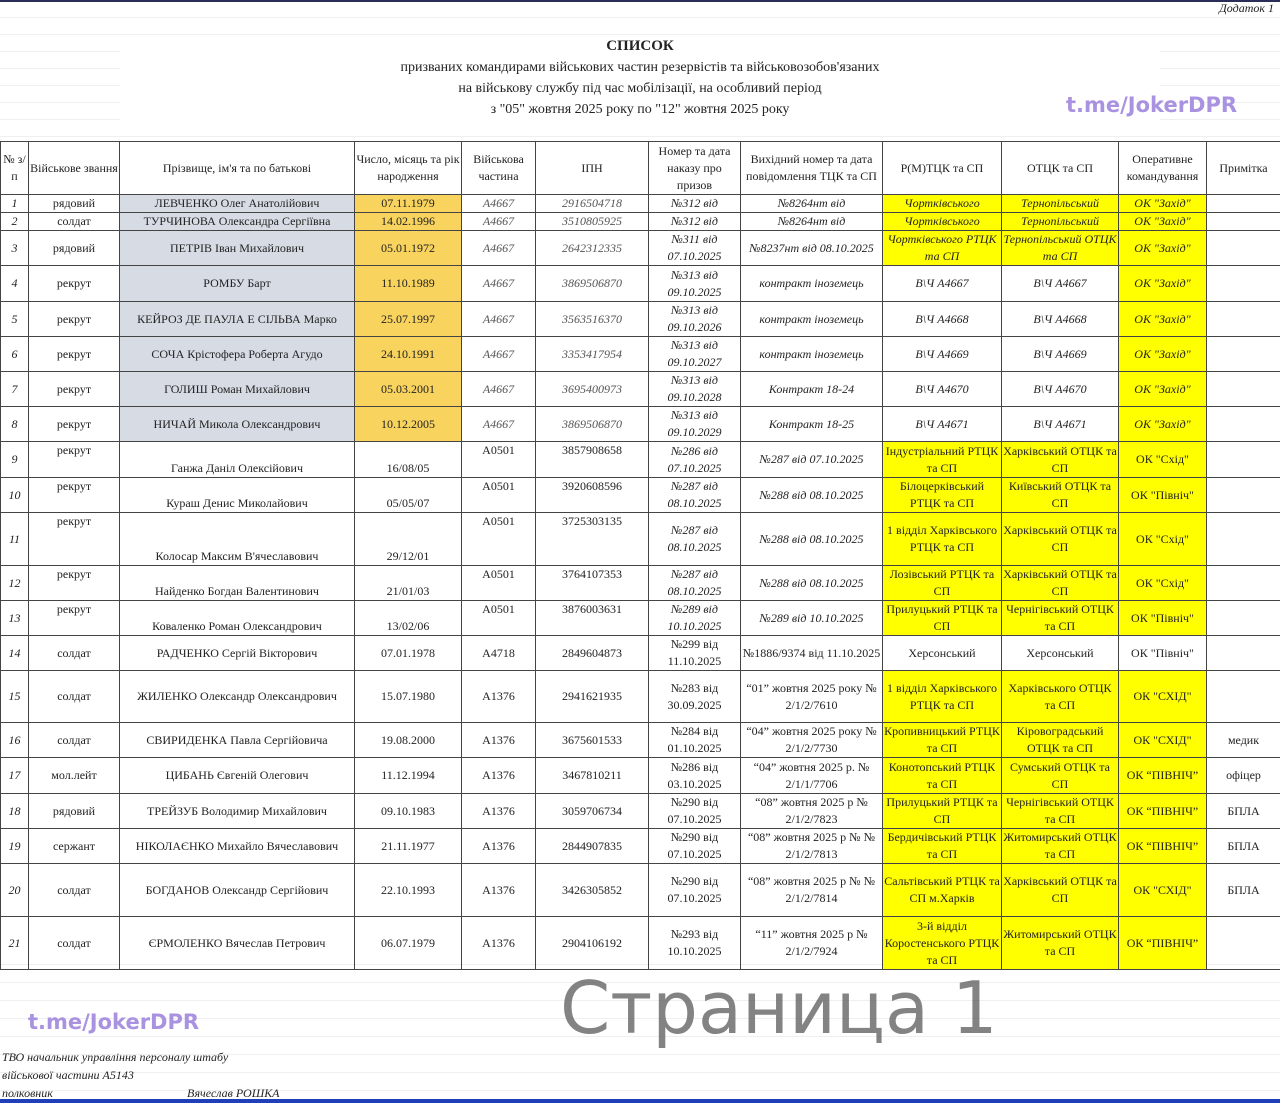 The image size is (1280, 1103). Describe the element at coordinates (1060, 283) in the screenshot. I see `cell-otck: В\Ч А4667` at that location.